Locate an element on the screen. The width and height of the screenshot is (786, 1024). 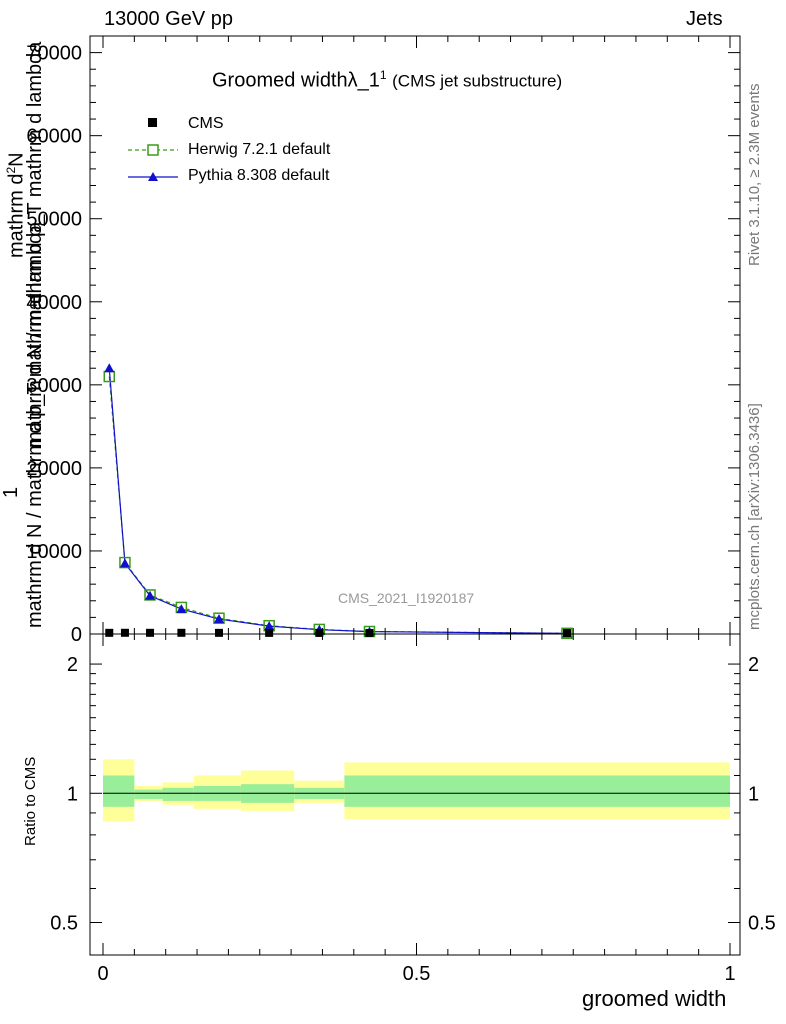
title-lambda: λ_1 is located at coordinates (363, 80).